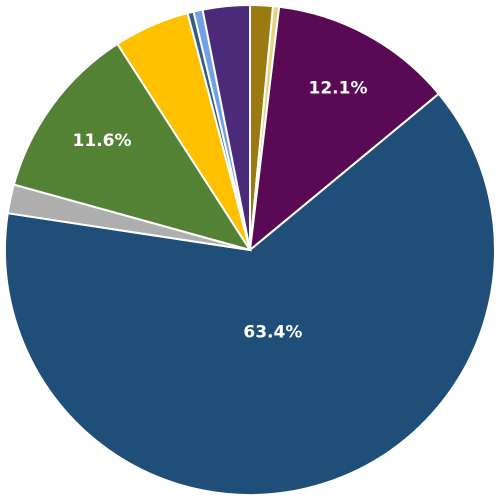 This screenshot has width=500, height=504. Describe the element at coordinates (226, 127) in the screenshot. I see `pie-slice` at that location.